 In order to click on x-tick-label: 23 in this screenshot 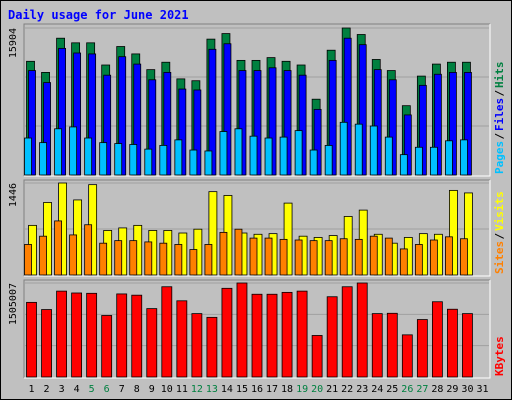, I will do `click(362, 389)`.